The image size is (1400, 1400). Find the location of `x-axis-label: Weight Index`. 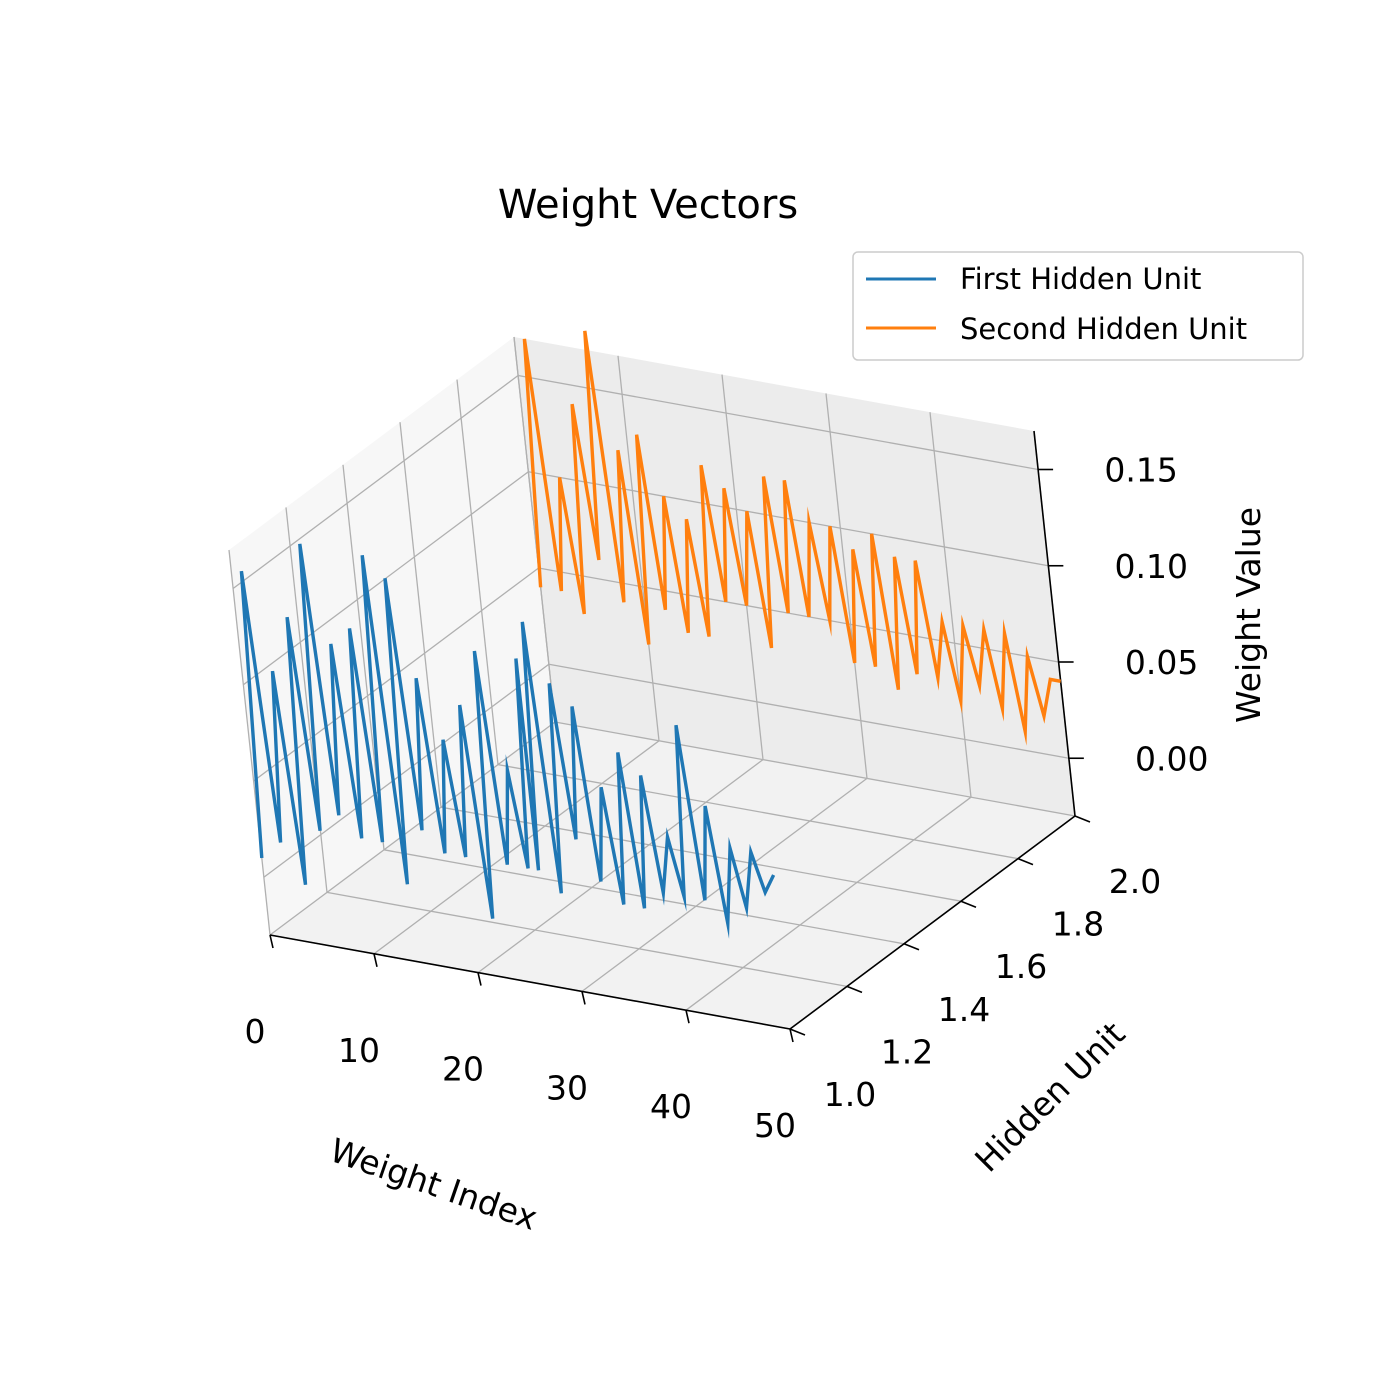

x-axis-label: Weight Index is located at coordinates (433, 1183).